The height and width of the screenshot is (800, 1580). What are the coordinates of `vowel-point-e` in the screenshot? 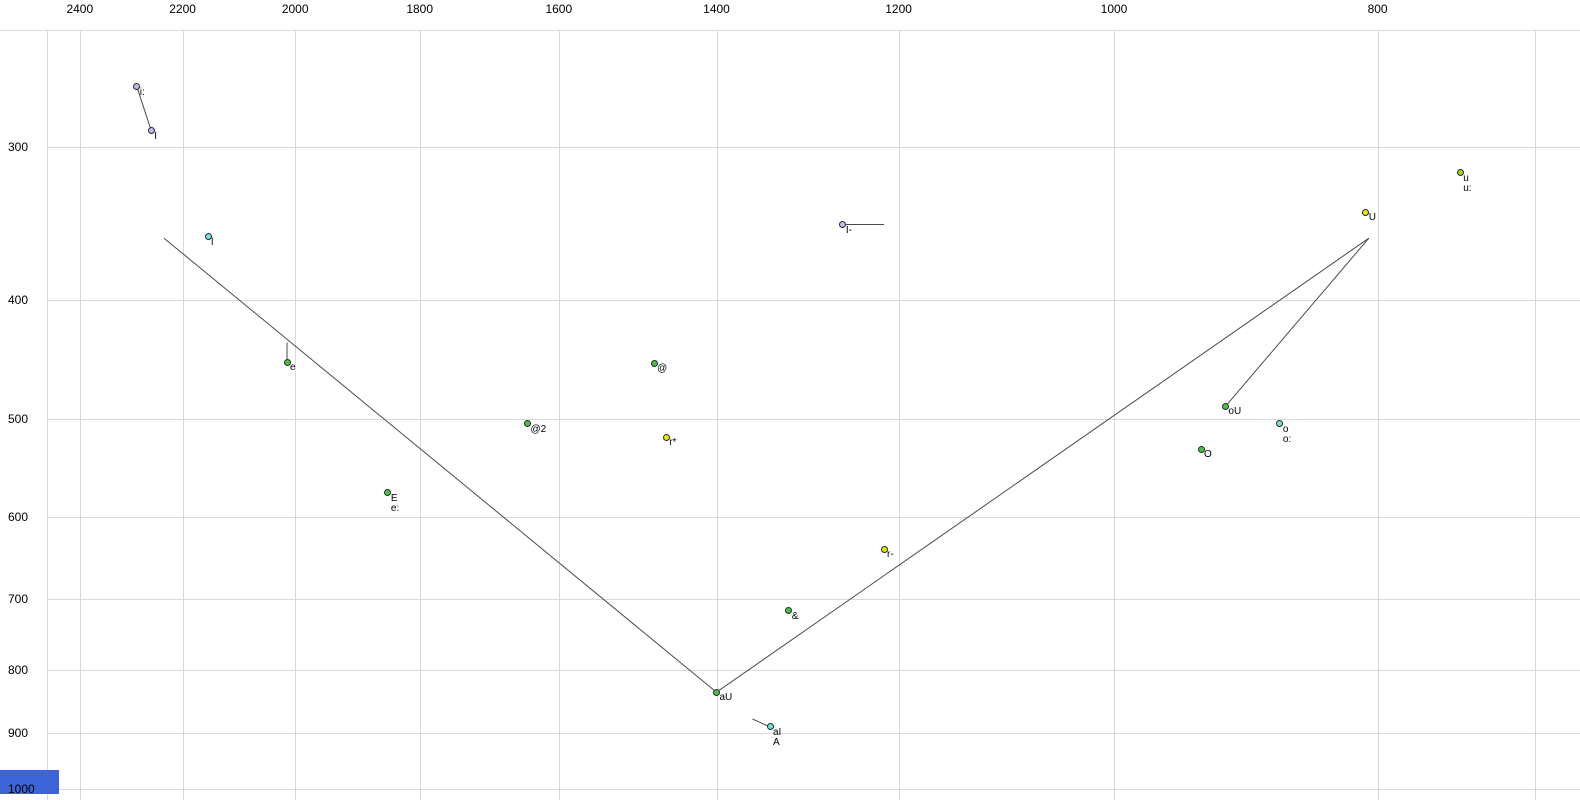 It's located at (287, 362).